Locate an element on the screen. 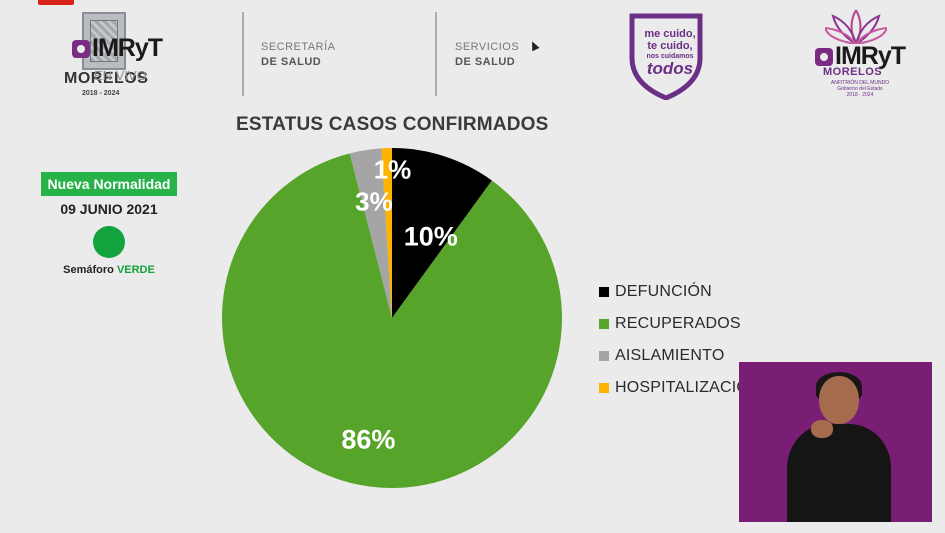  legend-item-defunción: DEFUNCIÓN is located at coordinates (674, 292).